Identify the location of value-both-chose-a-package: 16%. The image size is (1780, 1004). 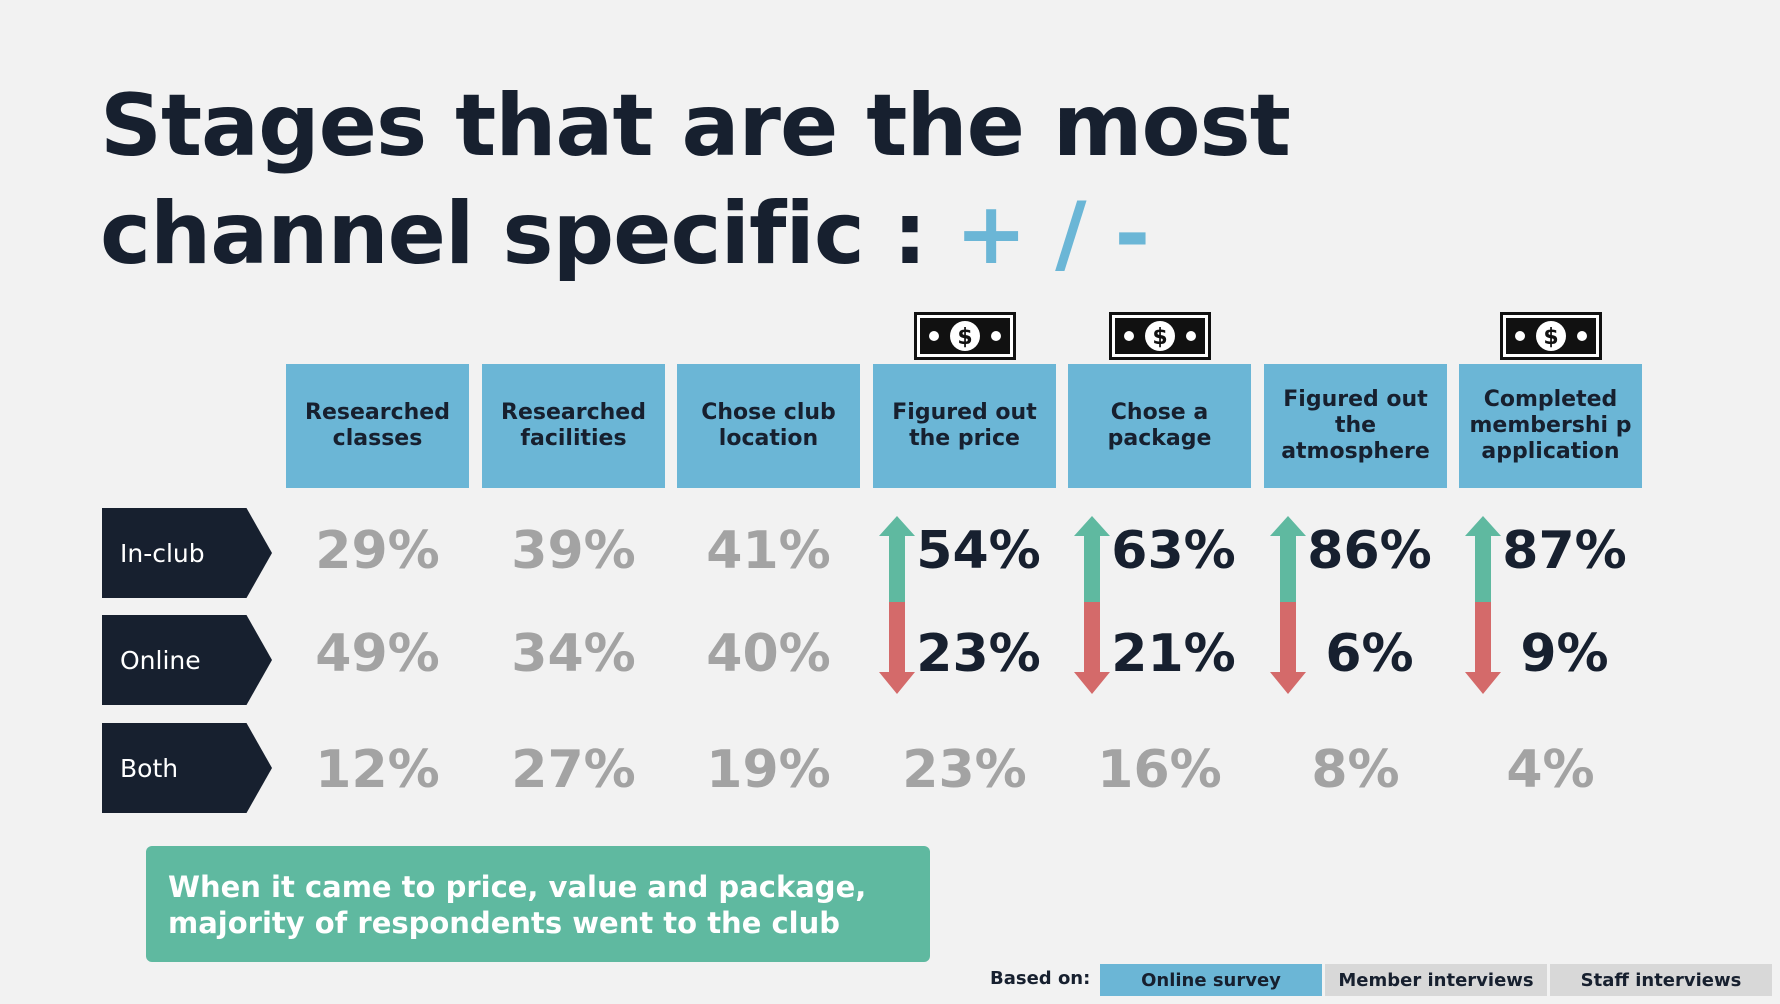
(1159, 770).